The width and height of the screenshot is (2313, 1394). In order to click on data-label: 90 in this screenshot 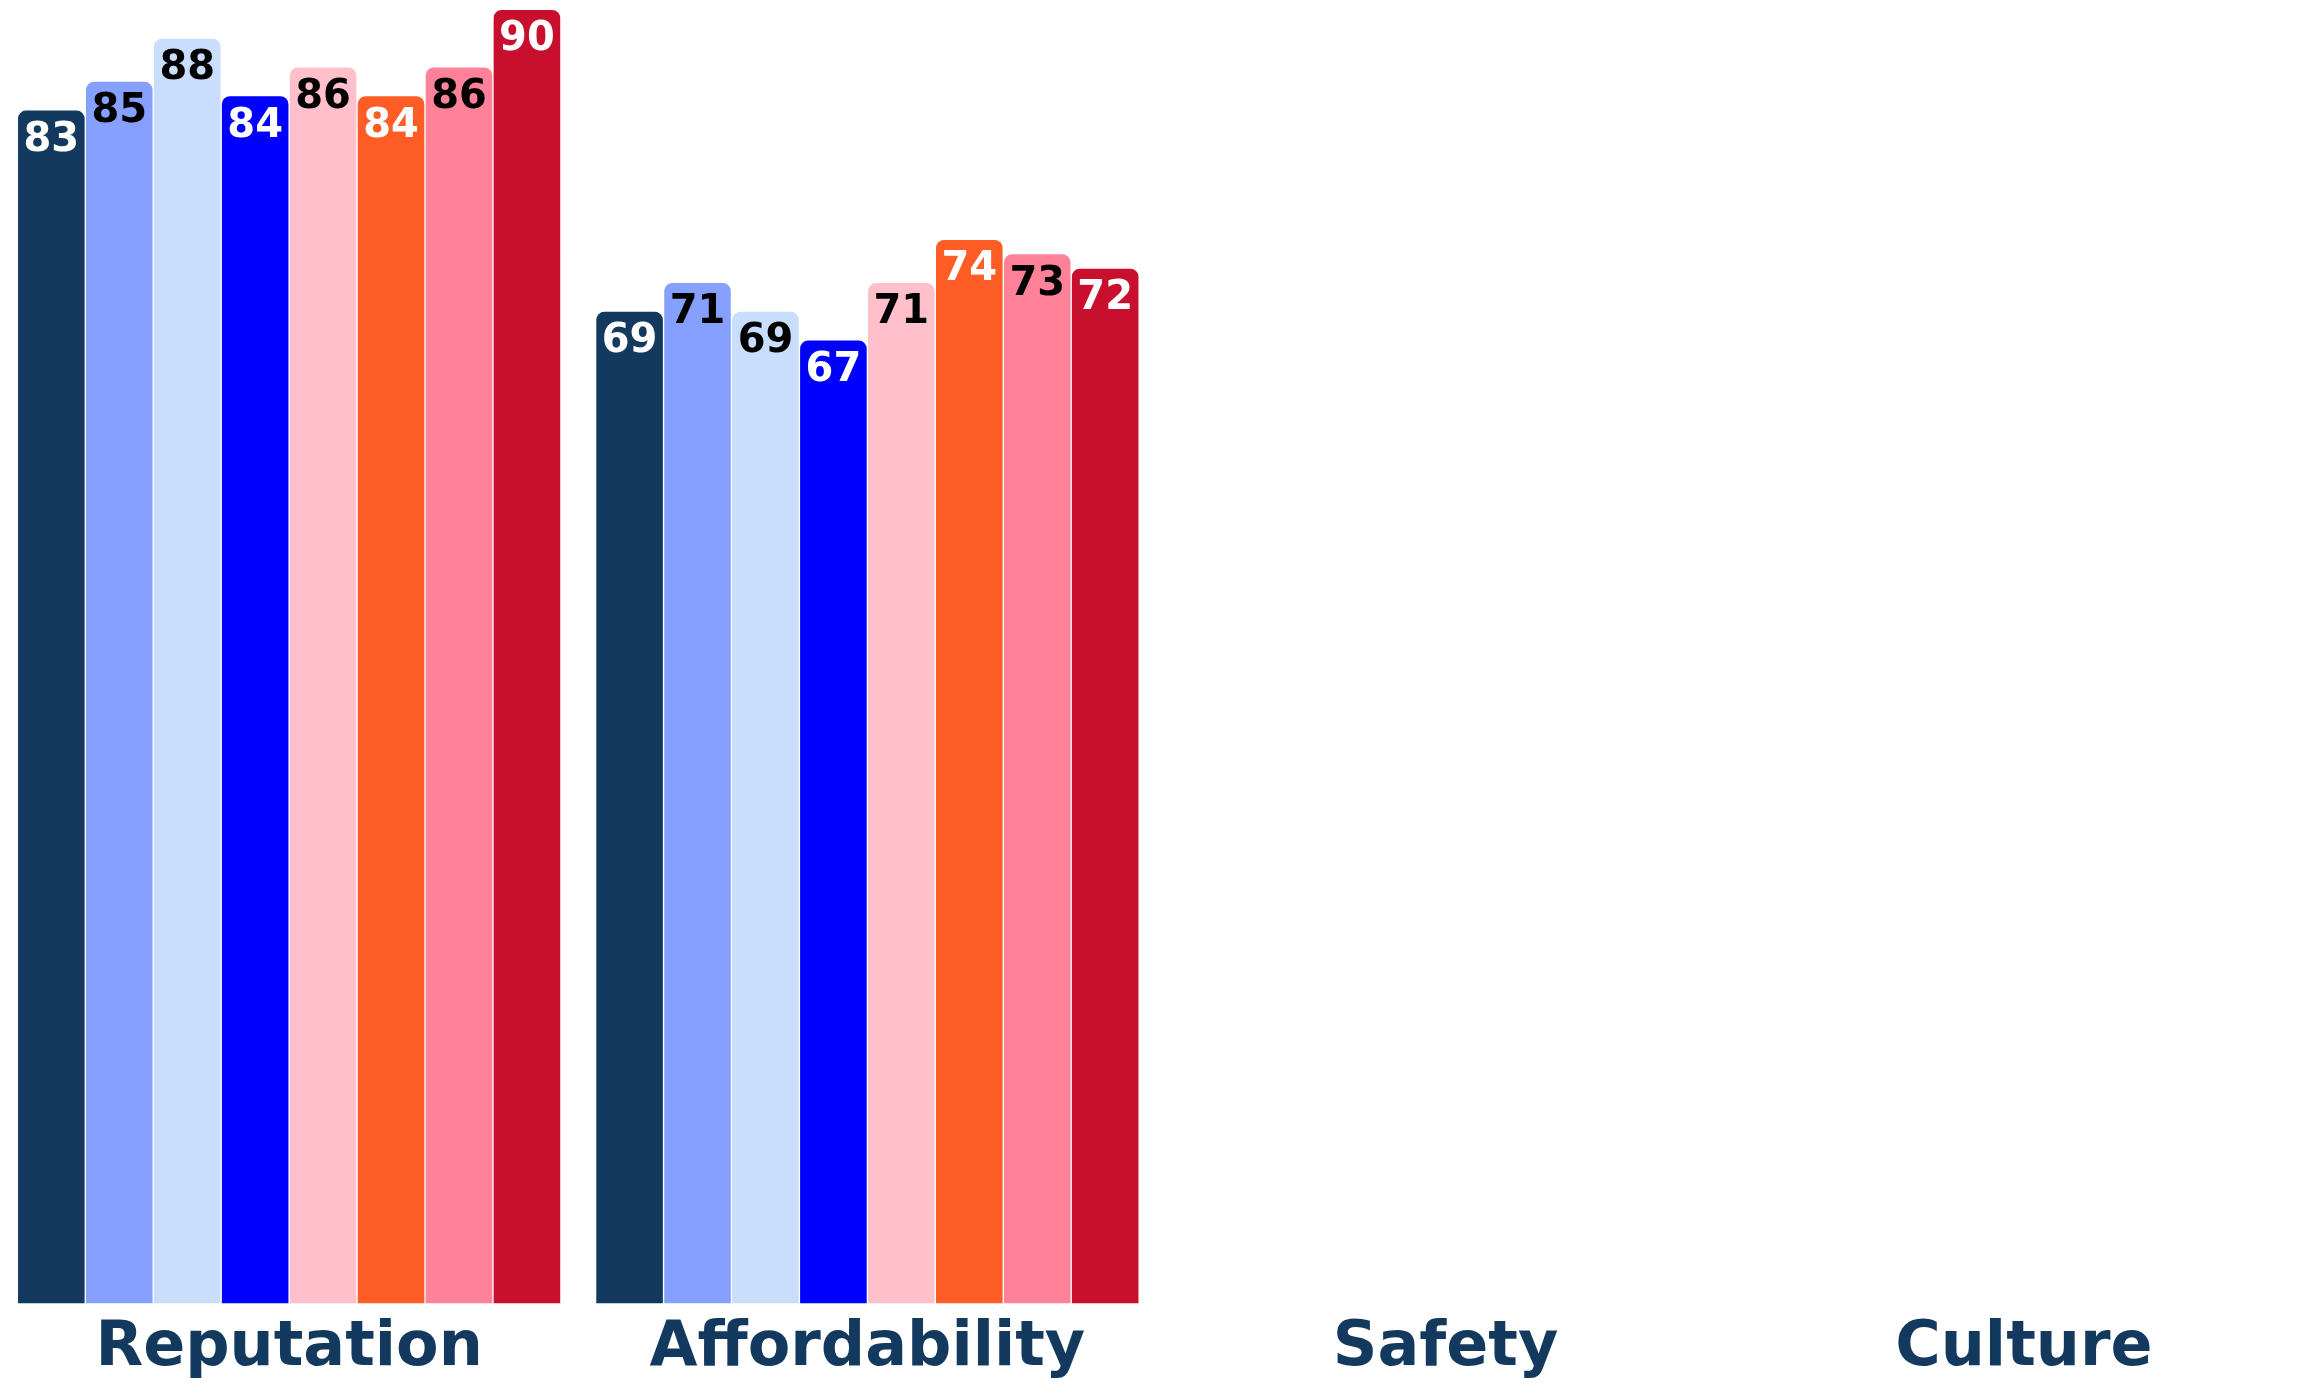, I will do `click(527, 36)`.